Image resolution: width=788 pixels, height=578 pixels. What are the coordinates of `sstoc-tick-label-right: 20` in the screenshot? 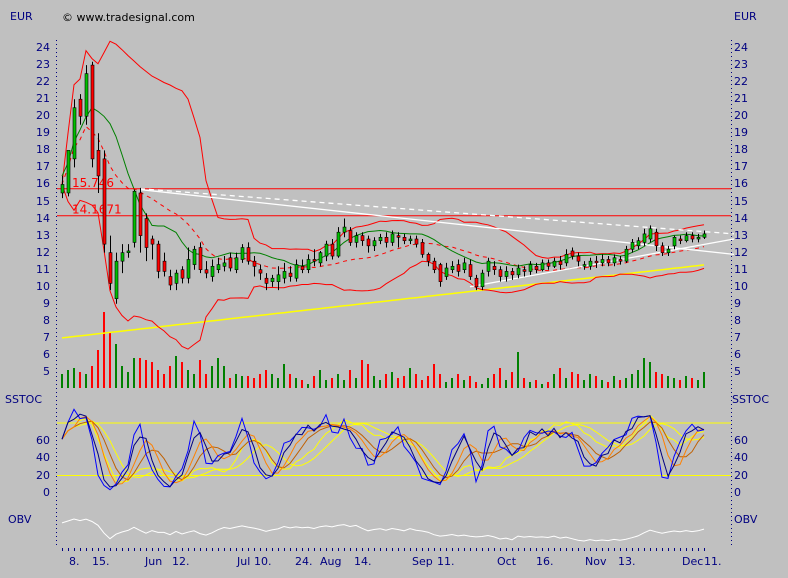 It's located at (741, 475).